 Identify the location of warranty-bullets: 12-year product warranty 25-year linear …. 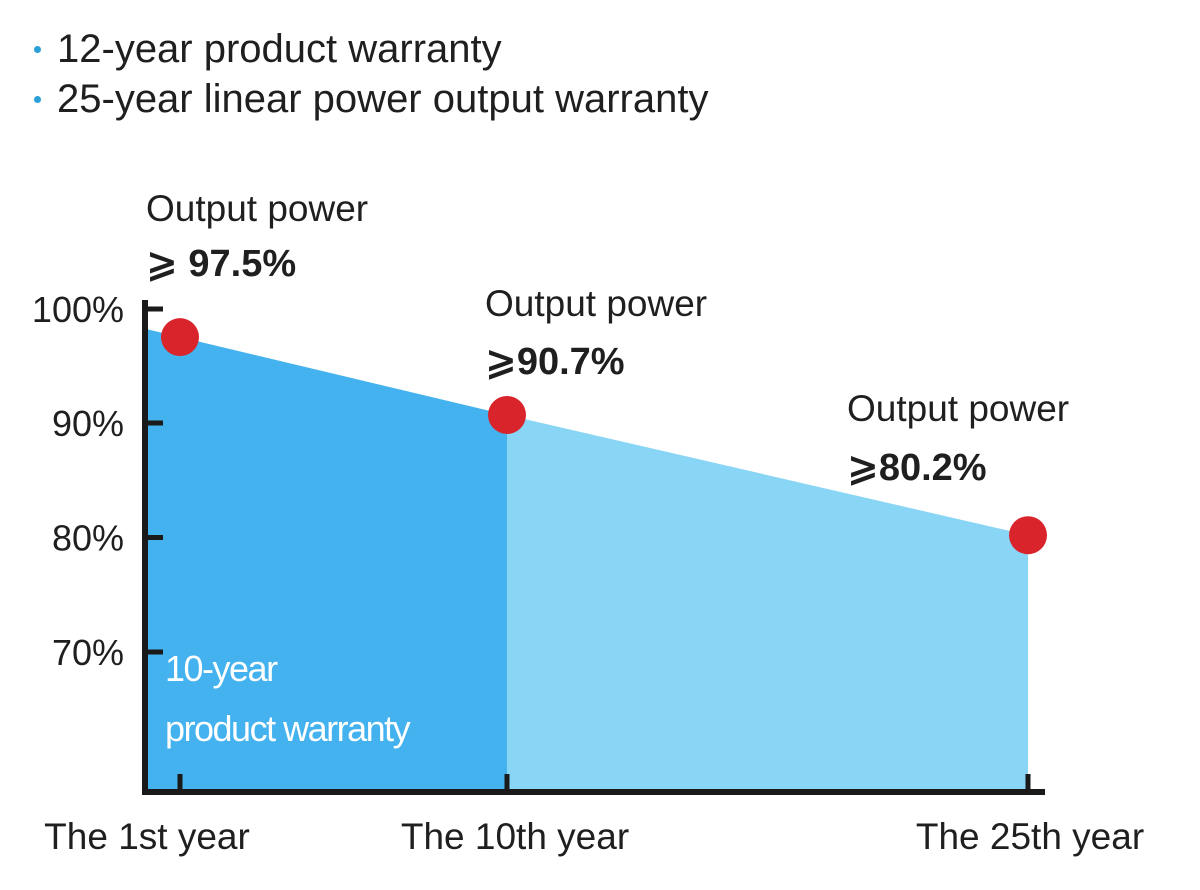
(371, 74).